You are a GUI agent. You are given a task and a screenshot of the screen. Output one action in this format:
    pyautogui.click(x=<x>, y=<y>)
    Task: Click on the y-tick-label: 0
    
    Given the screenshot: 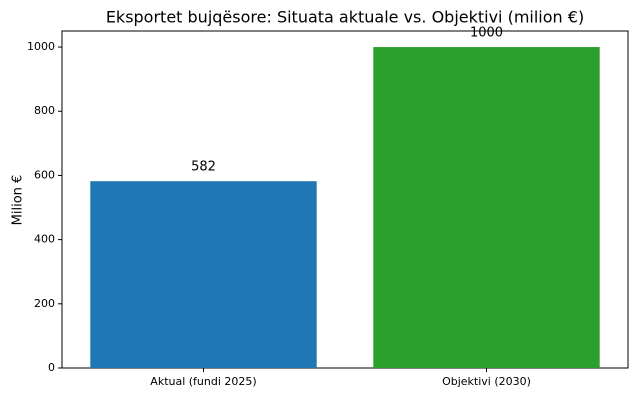 What is the action you would take?
    pyautogui.click(x=51, y=367)
    